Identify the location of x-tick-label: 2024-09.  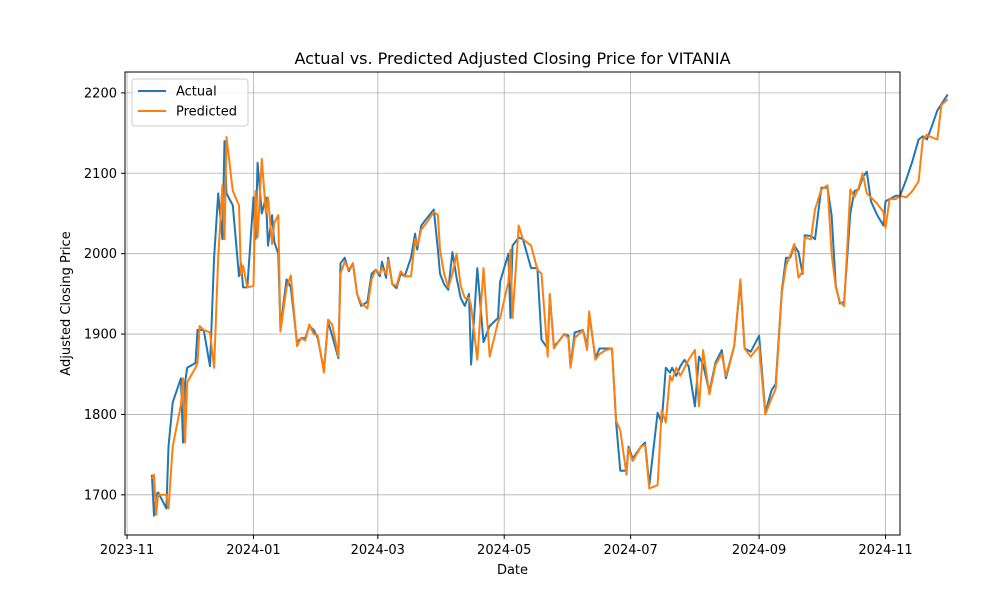
(759, 550).